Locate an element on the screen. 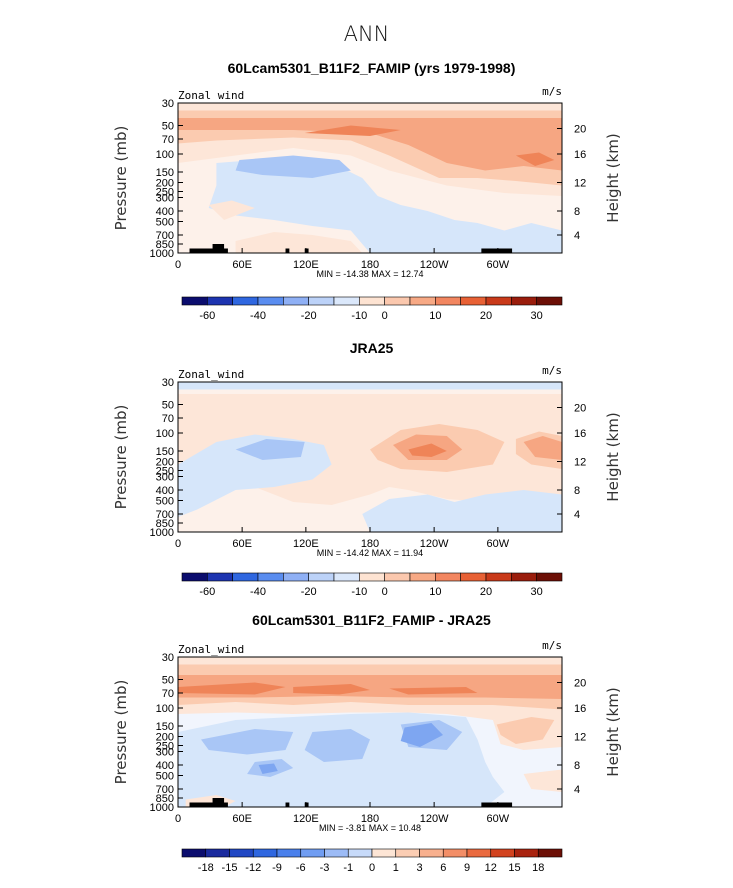 This screenshot has height=888, width=733. colorbar-label: 1 is located at coordinates (396, 868).